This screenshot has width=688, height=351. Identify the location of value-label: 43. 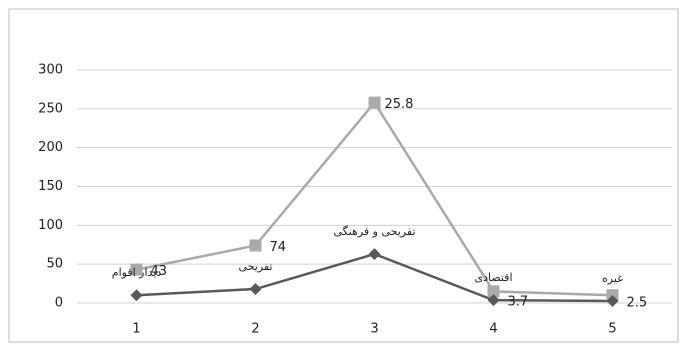
(159, 271).